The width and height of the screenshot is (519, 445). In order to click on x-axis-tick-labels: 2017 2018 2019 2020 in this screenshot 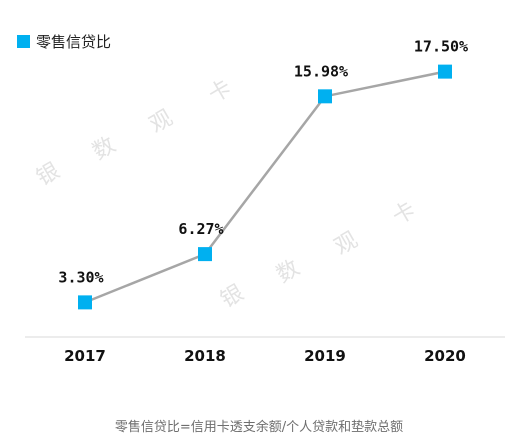, I will do `click(265, 356)`.